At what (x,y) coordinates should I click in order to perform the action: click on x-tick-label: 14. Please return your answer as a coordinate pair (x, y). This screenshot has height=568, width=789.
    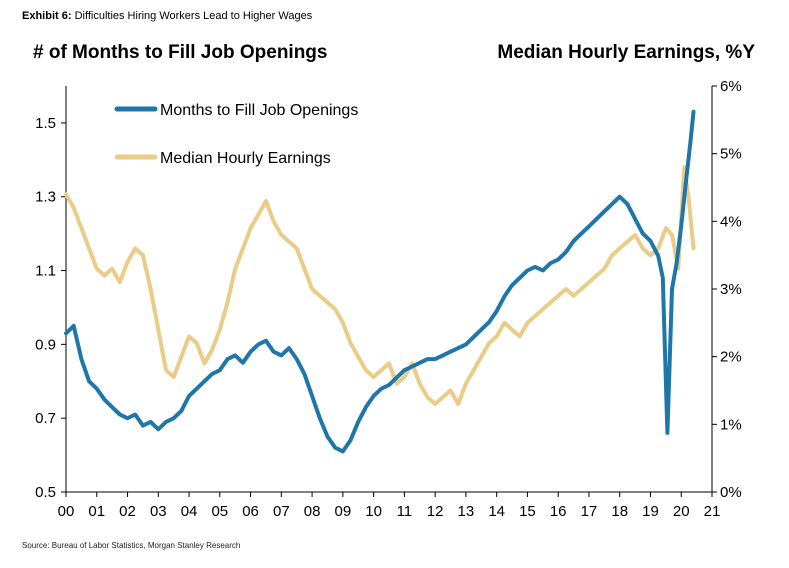
    Looking at the image, I should click on (496, 511).